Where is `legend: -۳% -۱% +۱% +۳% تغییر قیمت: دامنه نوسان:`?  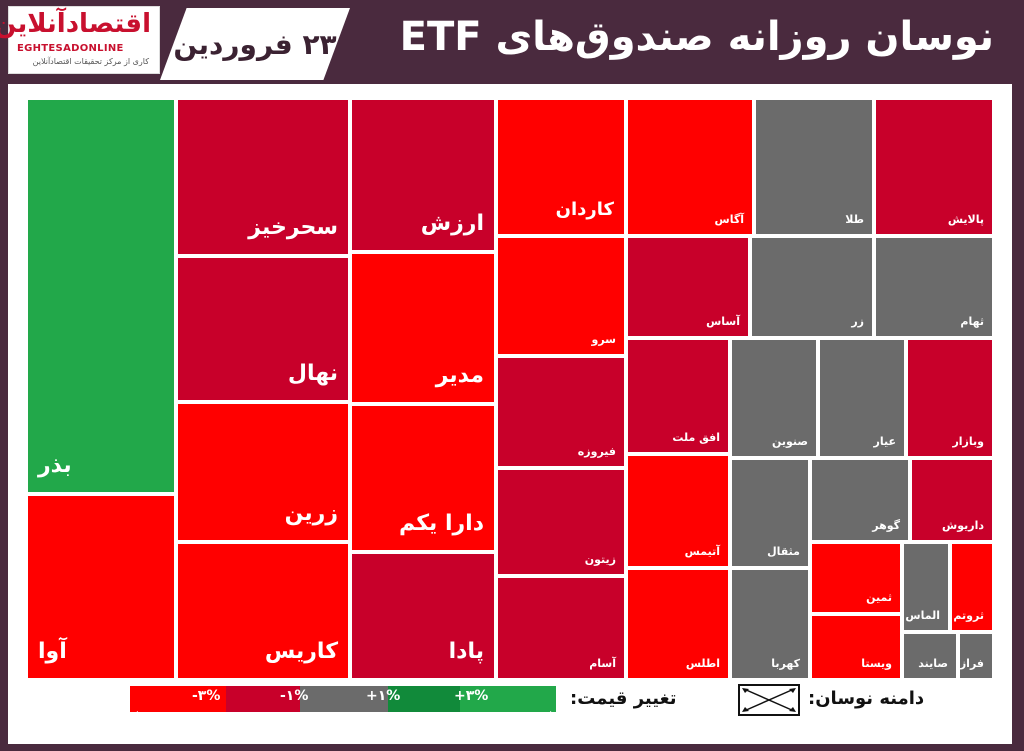 legend: -۳% -۱% +۱% +۳% تغییر قیمت: دامنه نوسان: is located at coordinates (510, 712).